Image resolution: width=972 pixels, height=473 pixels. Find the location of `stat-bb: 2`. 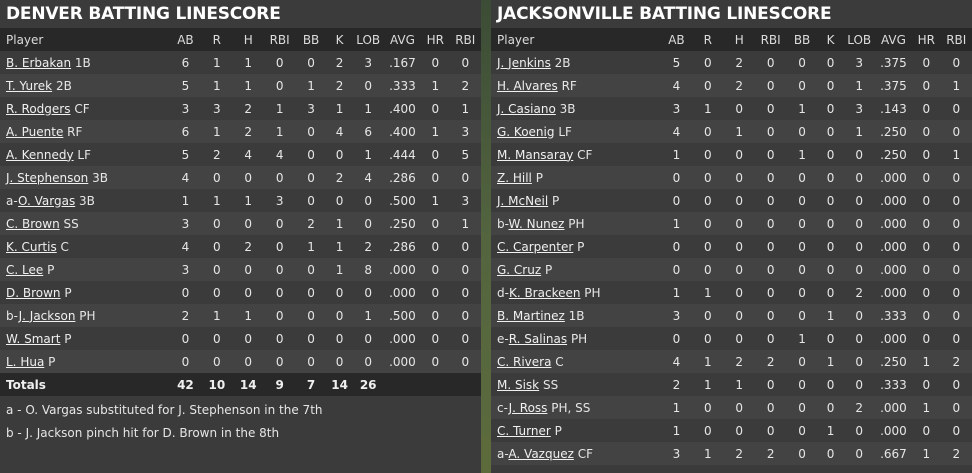

stat-bb: 2 is located at coordinates (311, 223).